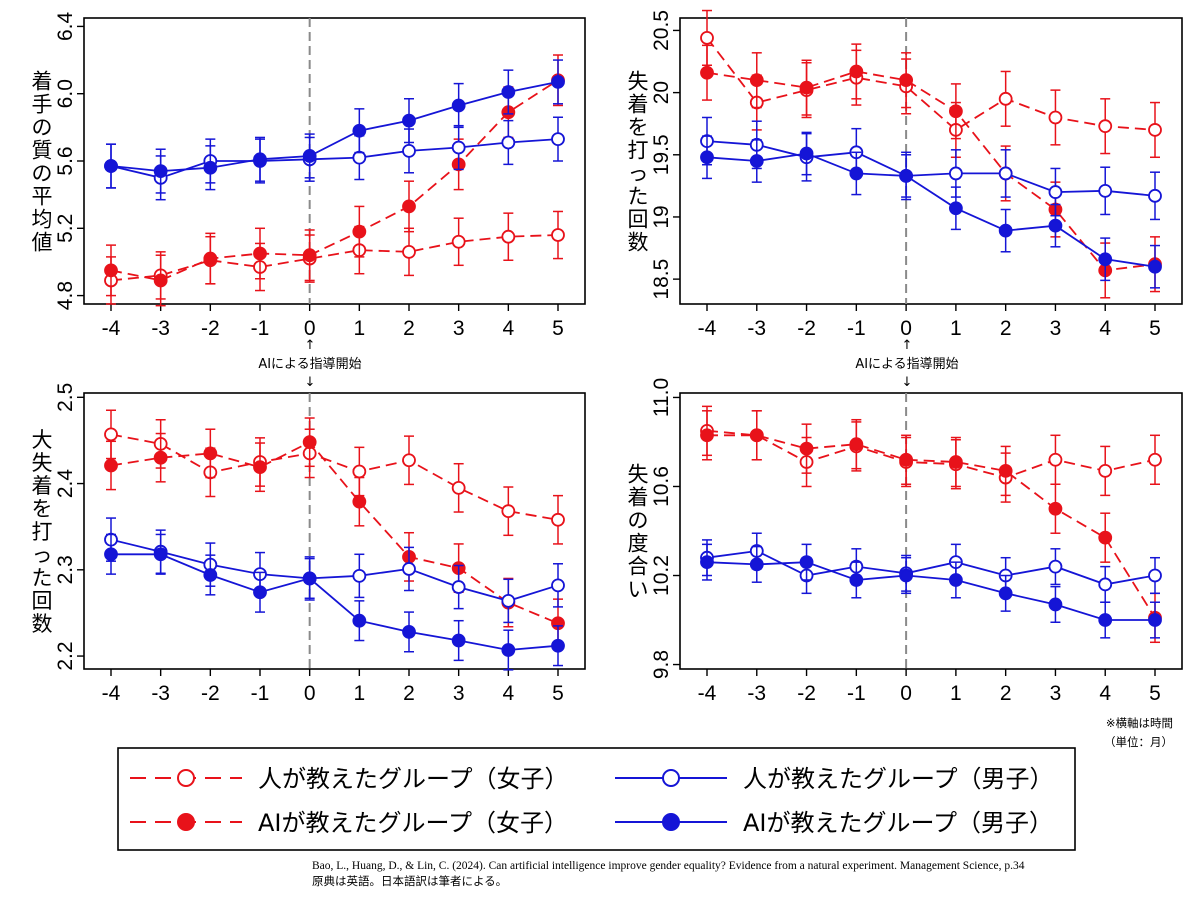  Describe the element at coordinates (42, 532) in the screenshot. I see `y-axis-label-char: 打` at that location.